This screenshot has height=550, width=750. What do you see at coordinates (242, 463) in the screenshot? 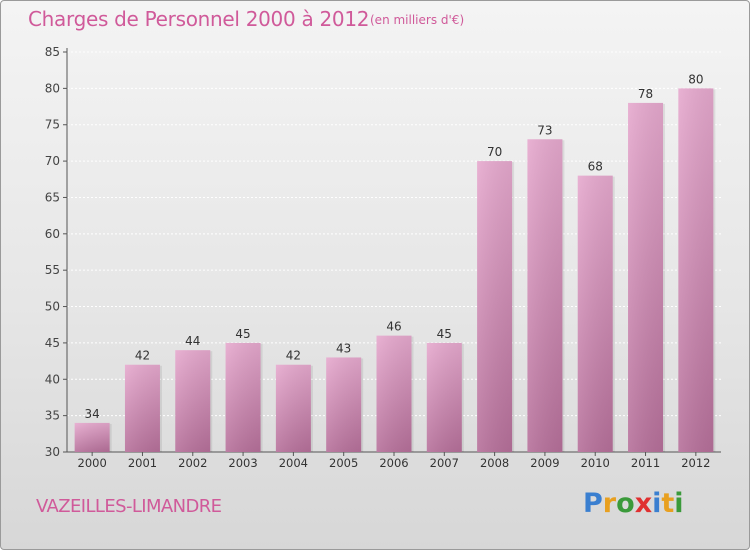
I see `x-tick-label: 2003` at bounding box center [242, 463].